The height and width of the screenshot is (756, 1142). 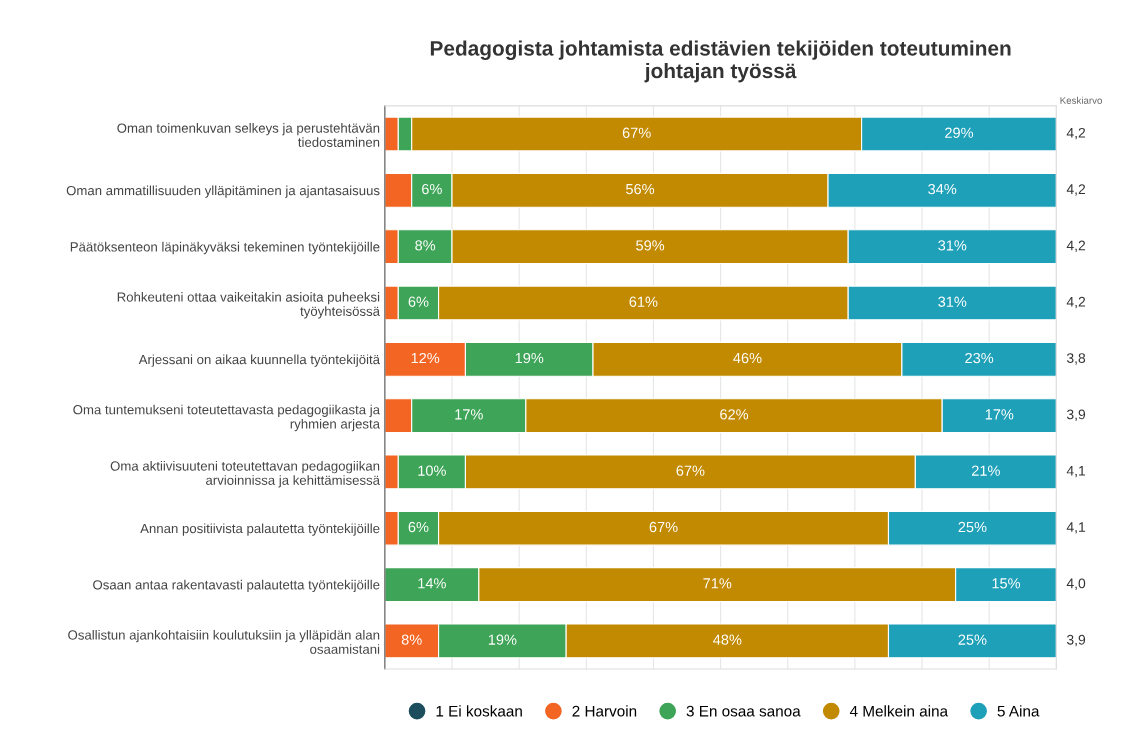 I want to click on data-label: 23%, so click(x=979, y=358).